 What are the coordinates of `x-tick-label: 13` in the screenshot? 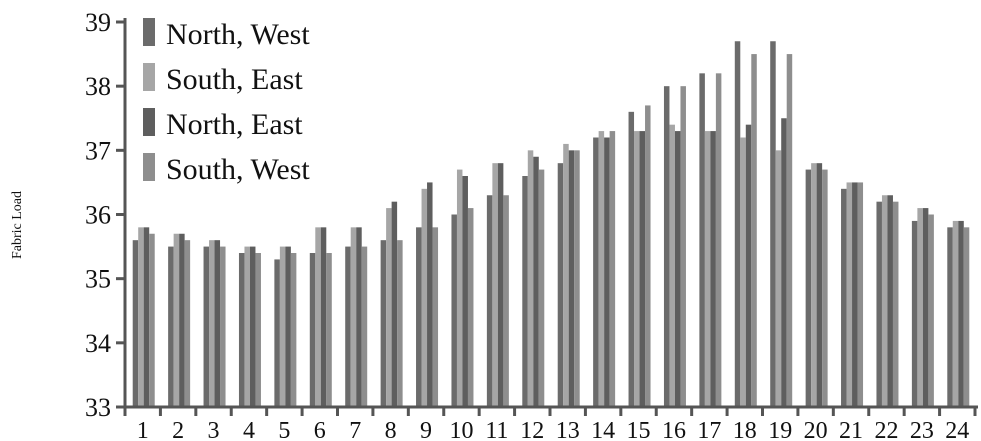 It's located at (568, 429).